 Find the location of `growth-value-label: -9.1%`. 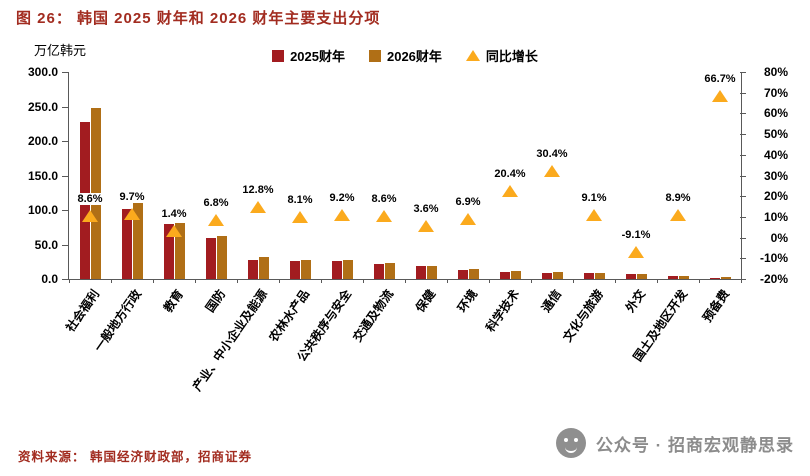

growth-value-label: -9.1% is located at coordinates (636, 235).